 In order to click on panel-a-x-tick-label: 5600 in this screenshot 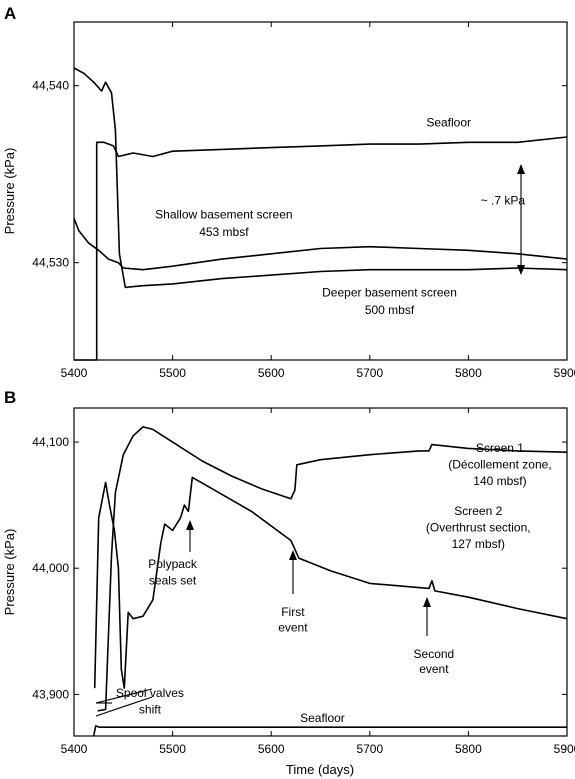, I will do `click(271, 373)`.